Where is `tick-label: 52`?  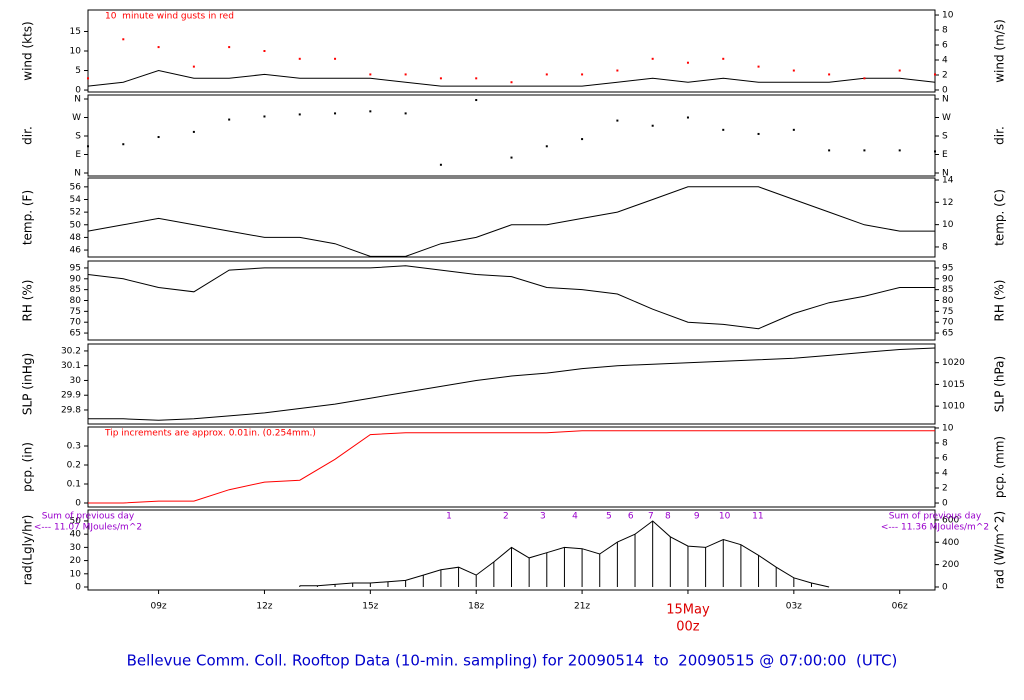 tick-label: 52 is located at coordinates (75, 213).